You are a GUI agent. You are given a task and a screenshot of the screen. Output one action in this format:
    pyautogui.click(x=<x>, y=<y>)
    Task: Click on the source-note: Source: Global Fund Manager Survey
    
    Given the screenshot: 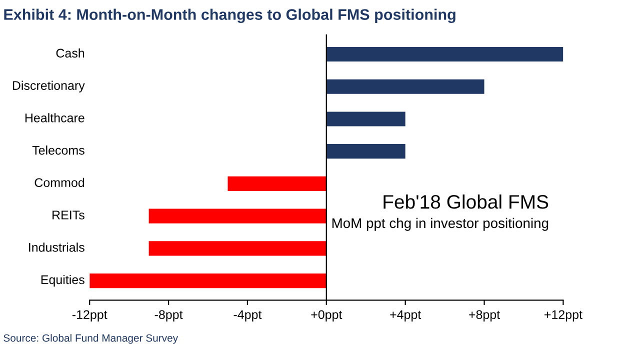 What is the action you would take?
    pyautogui.click(x=91, y=339)
    